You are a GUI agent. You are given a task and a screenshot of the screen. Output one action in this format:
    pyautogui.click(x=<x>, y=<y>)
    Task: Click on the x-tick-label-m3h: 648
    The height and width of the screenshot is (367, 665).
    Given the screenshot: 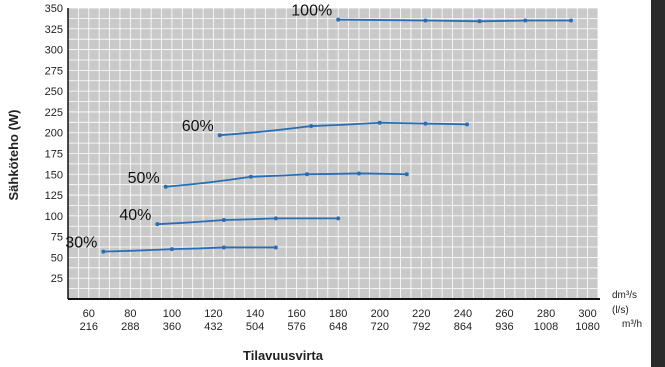 What is the action you would take?
    pyautogui.click(x=338, y=327)
    